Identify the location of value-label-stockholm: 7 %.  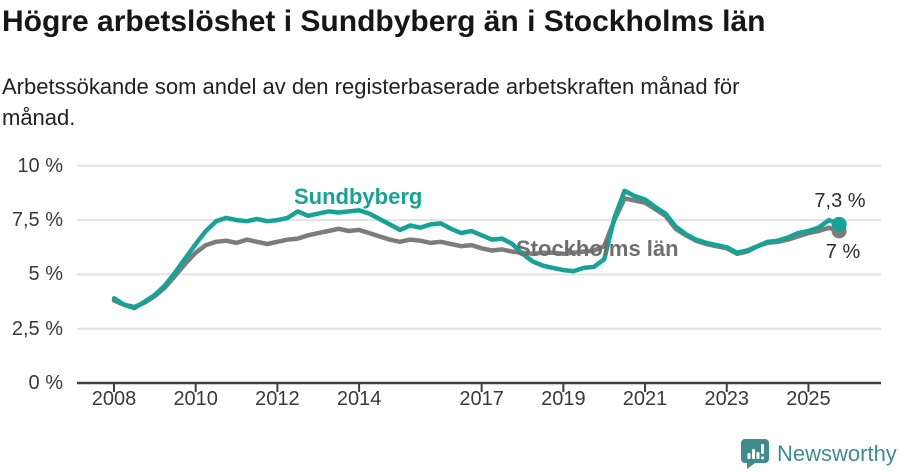
(843, 252).